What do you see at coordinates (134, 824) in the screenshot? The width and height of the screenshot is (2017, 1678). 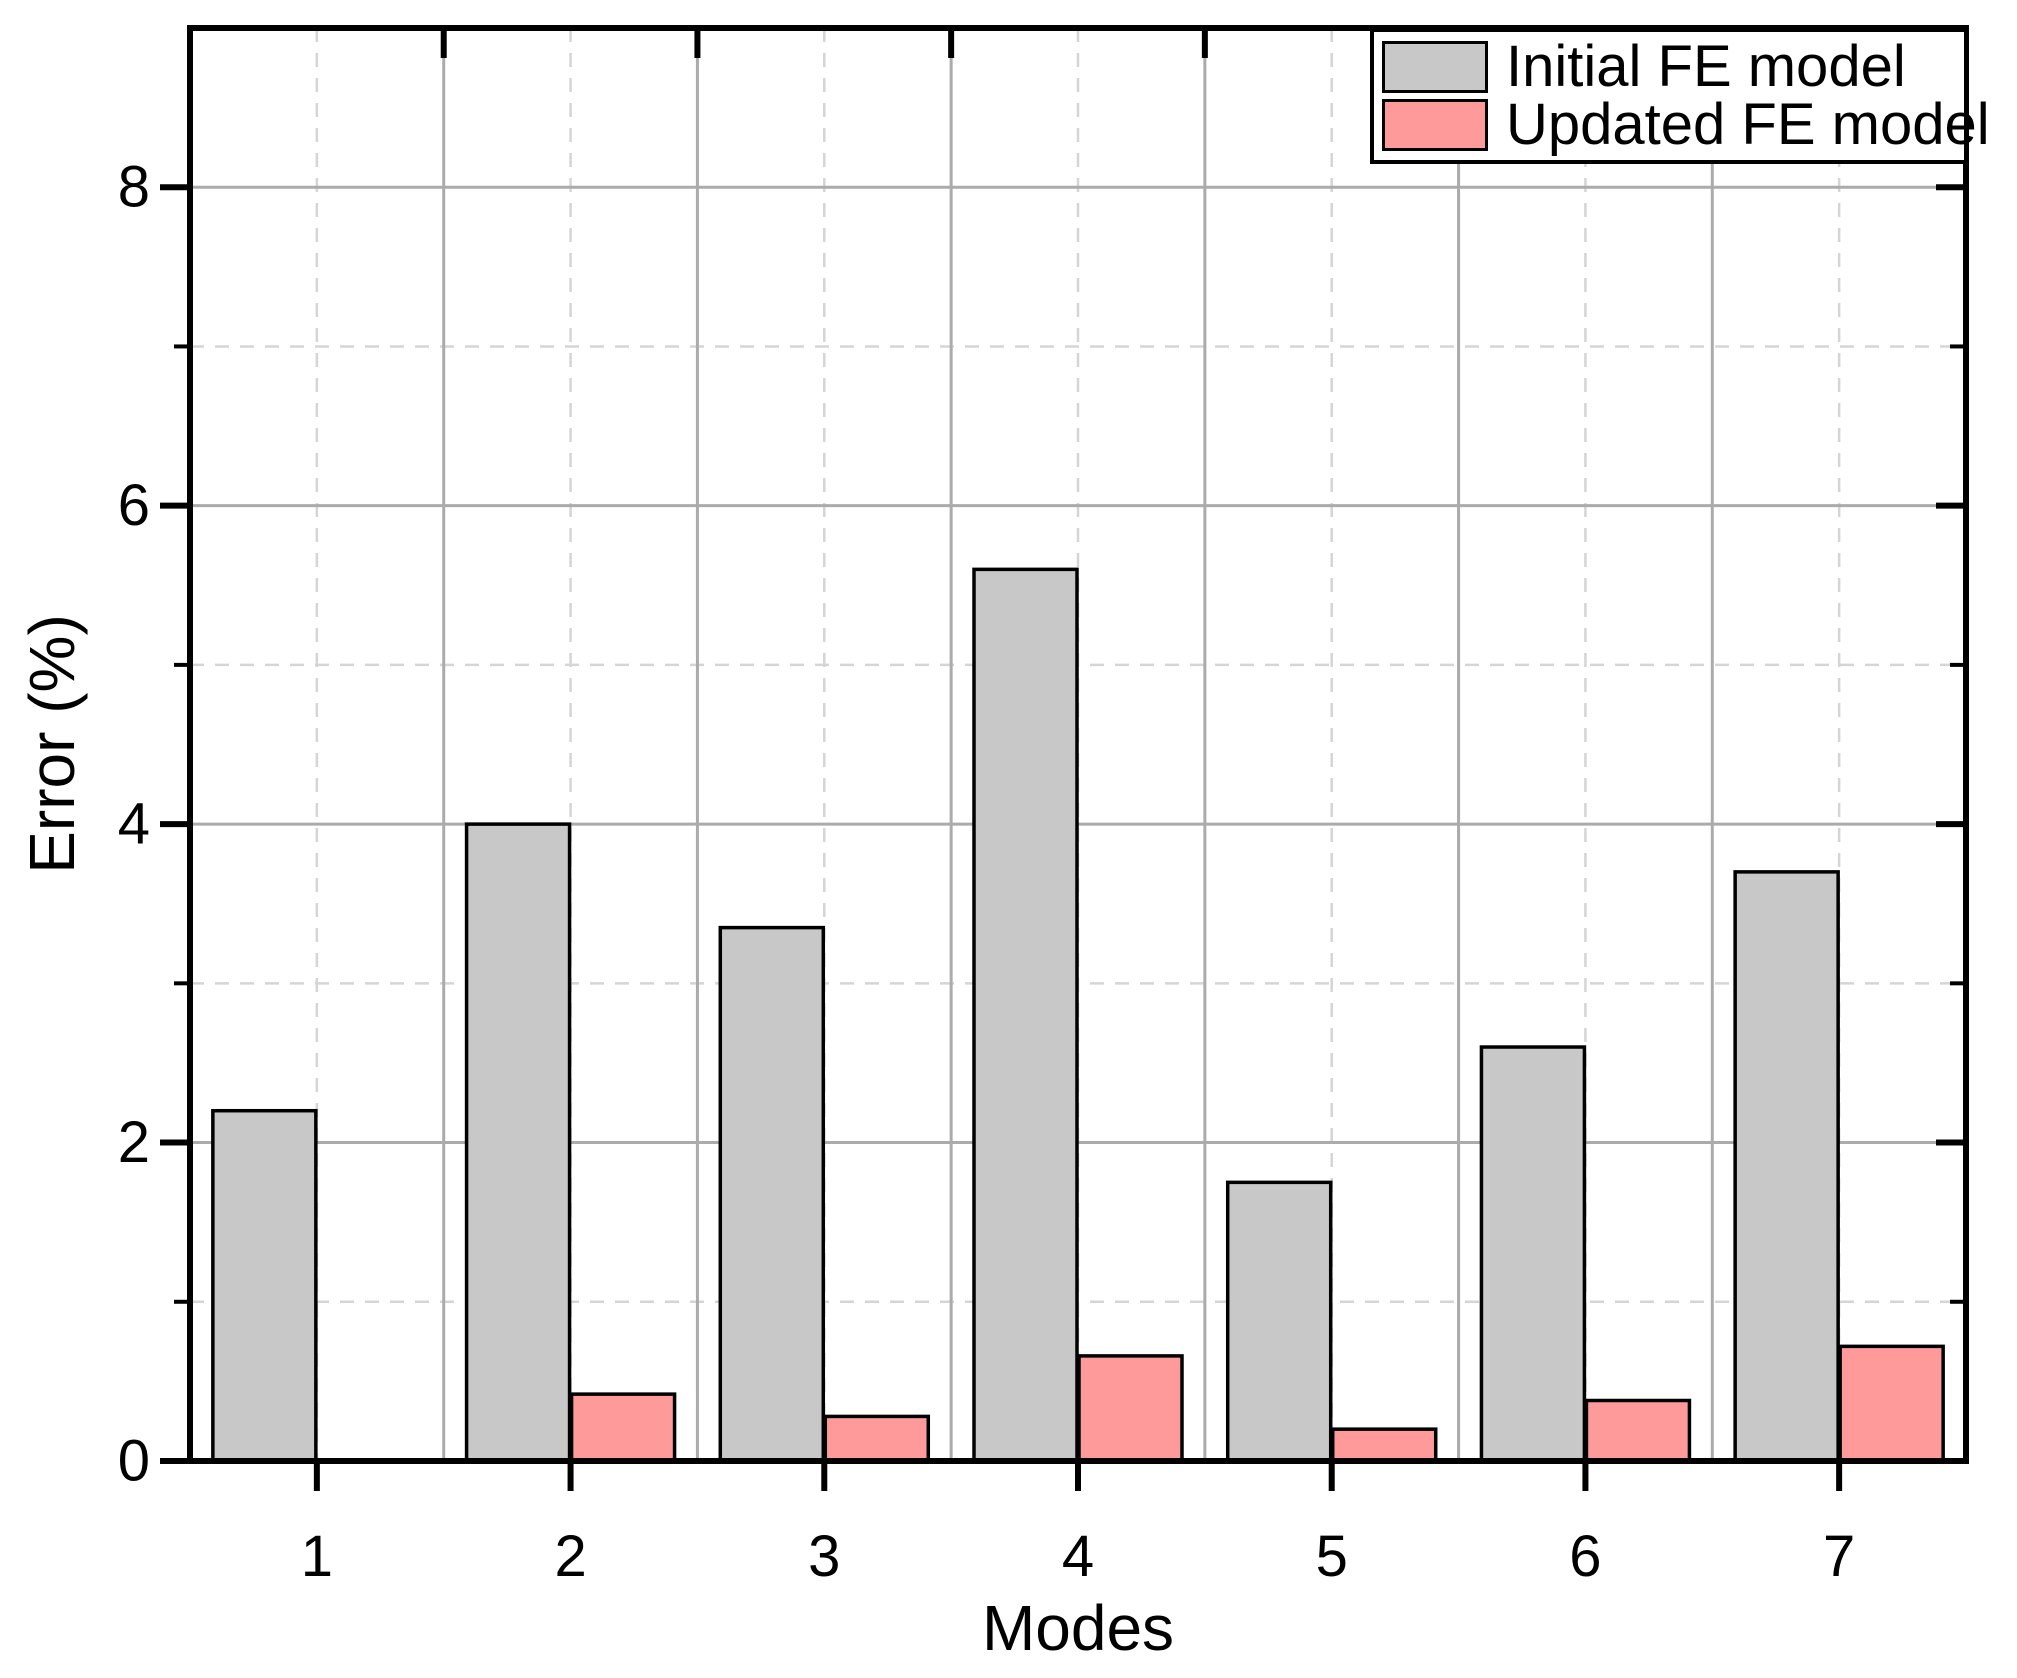 I see `y-tick-label: 4` at bounding box center [134, 824].